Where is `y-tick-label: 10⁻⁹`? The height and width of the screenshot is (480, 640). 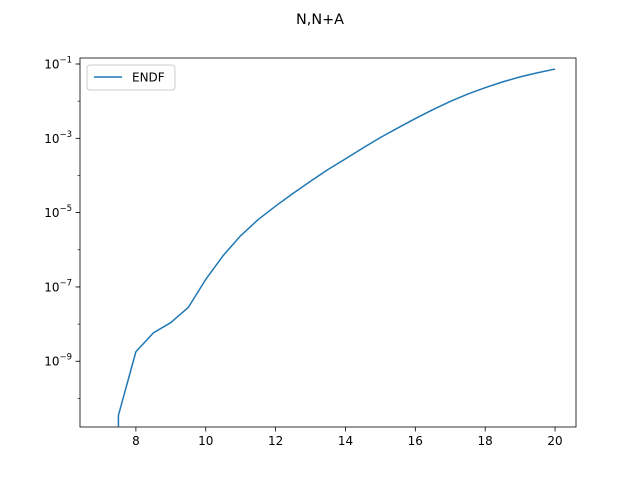 y-tick-label: 10⁻⁹ is located at coordinates (58, 361).